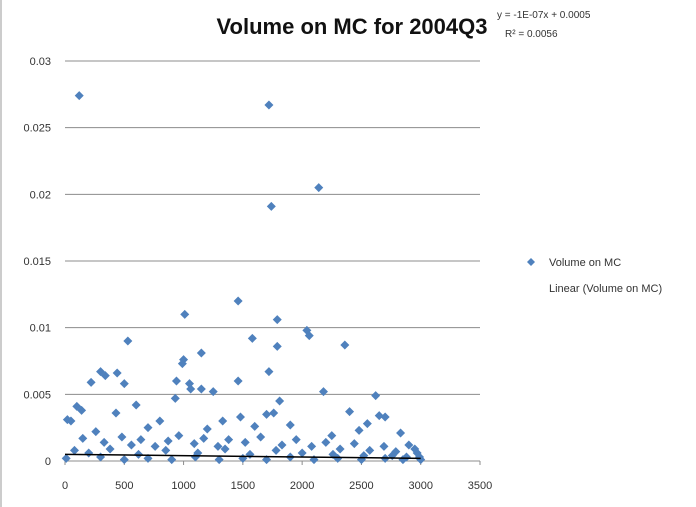 This screenshot has width=696, height=507. What do you see at coordinates (40, 62) in the screenshot?
I see `y-tick-label: 0.03` at bounding box center [40, 62].